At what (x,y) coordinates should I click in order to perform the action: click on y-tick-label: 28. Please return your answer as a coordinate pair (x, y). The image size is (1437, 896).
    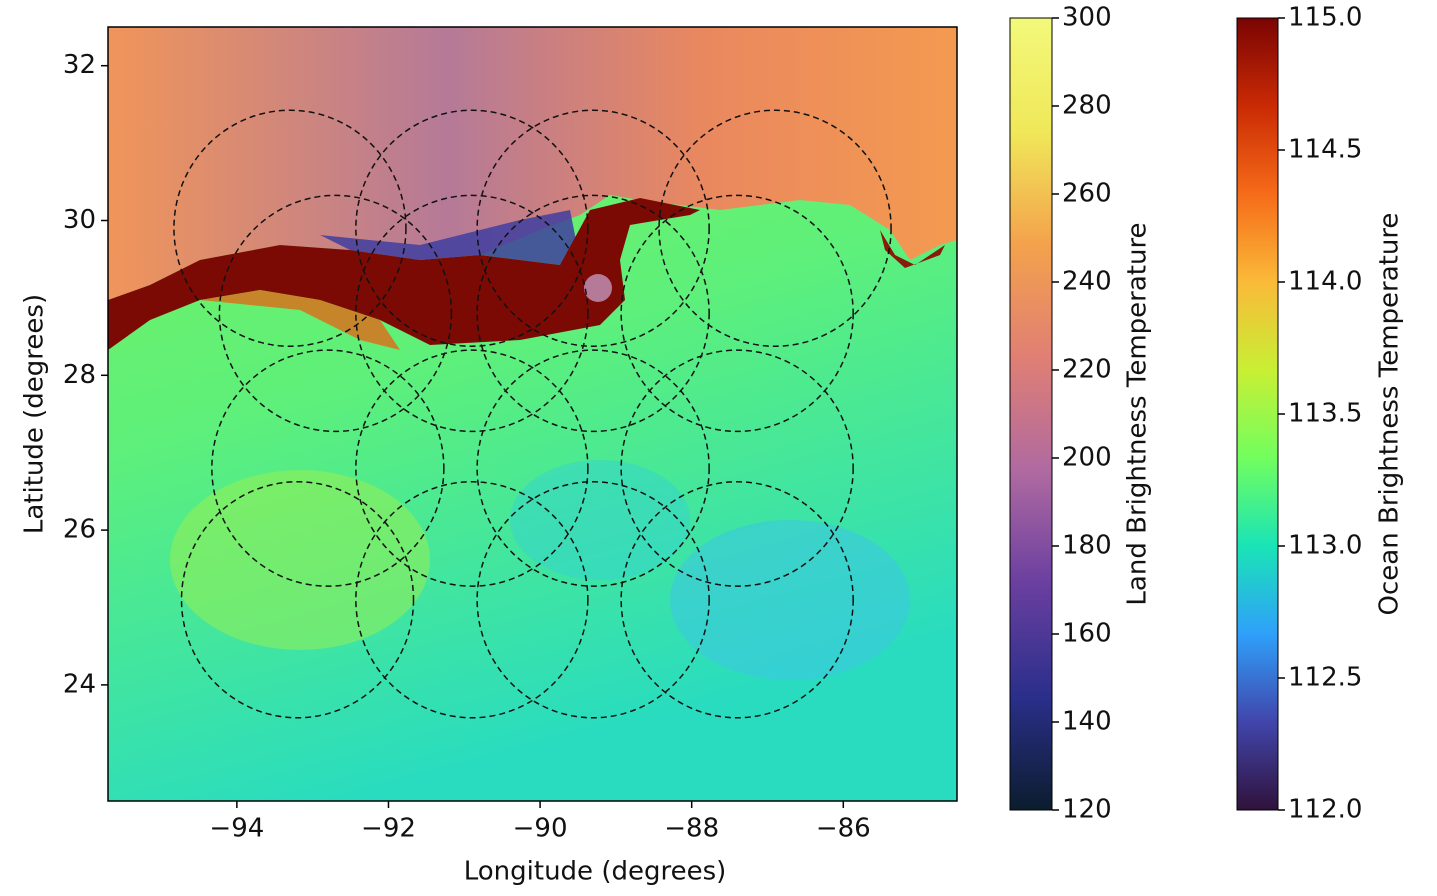
    Looking at the image, I should click on (79, 375).